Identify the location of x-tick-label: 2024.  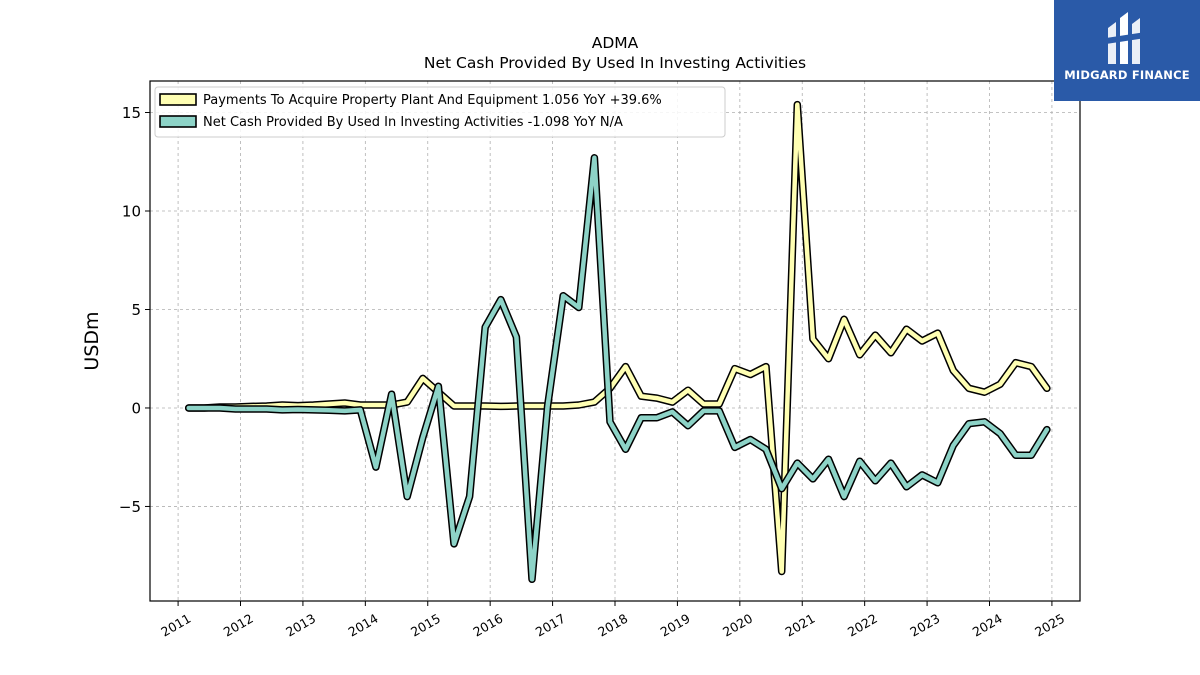
(987, 625).